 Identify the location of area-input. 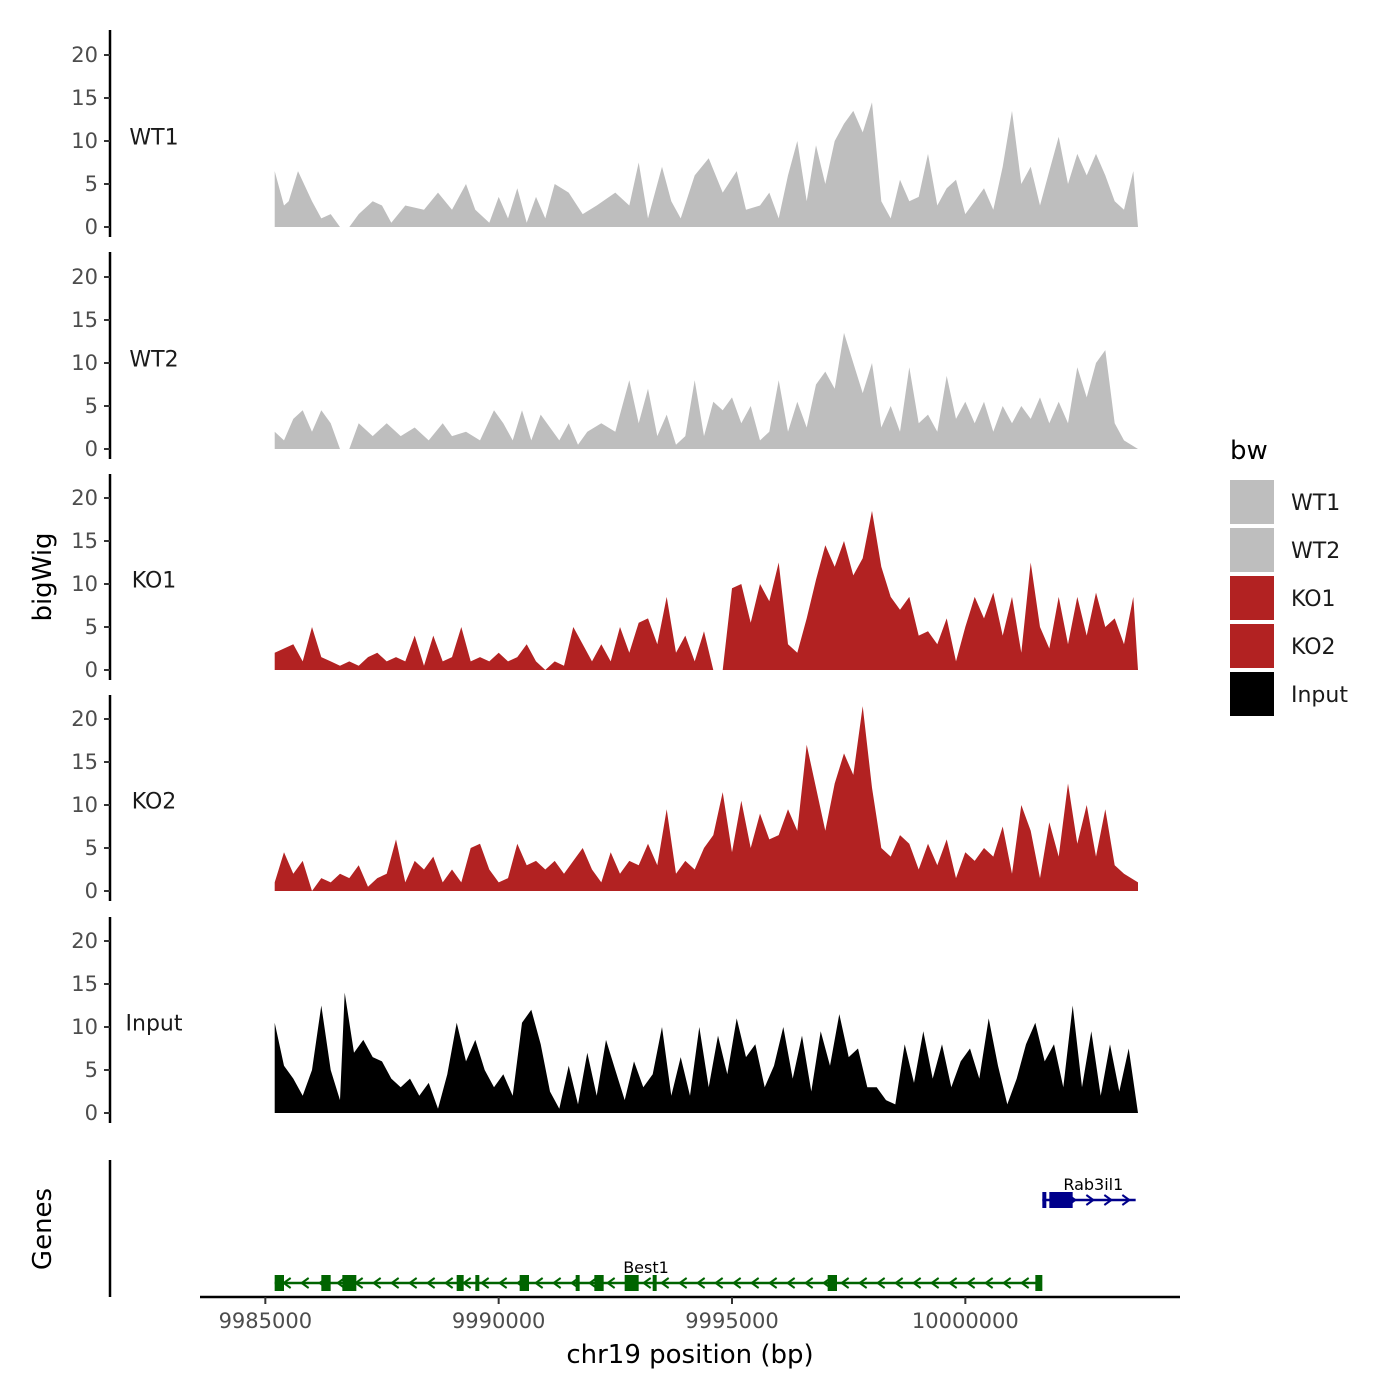
(706, 1052).